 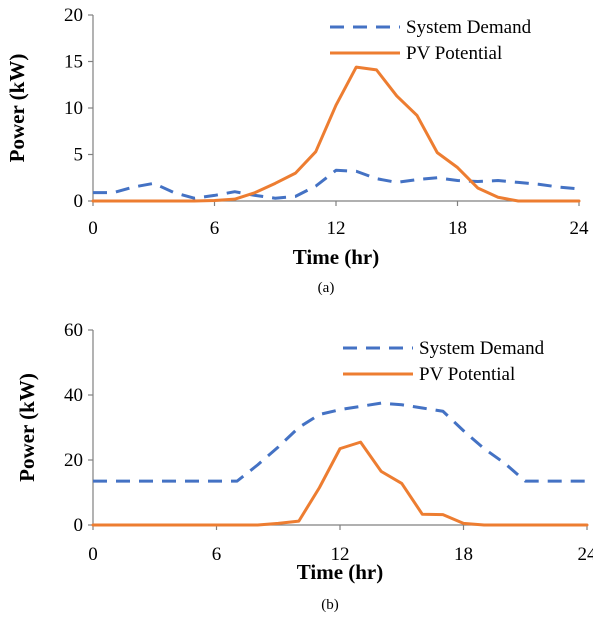 What do you see at coordinates (73, 108) in the screenshot?
I see `y-tick-label: 10` at bounding box center [73, 108].